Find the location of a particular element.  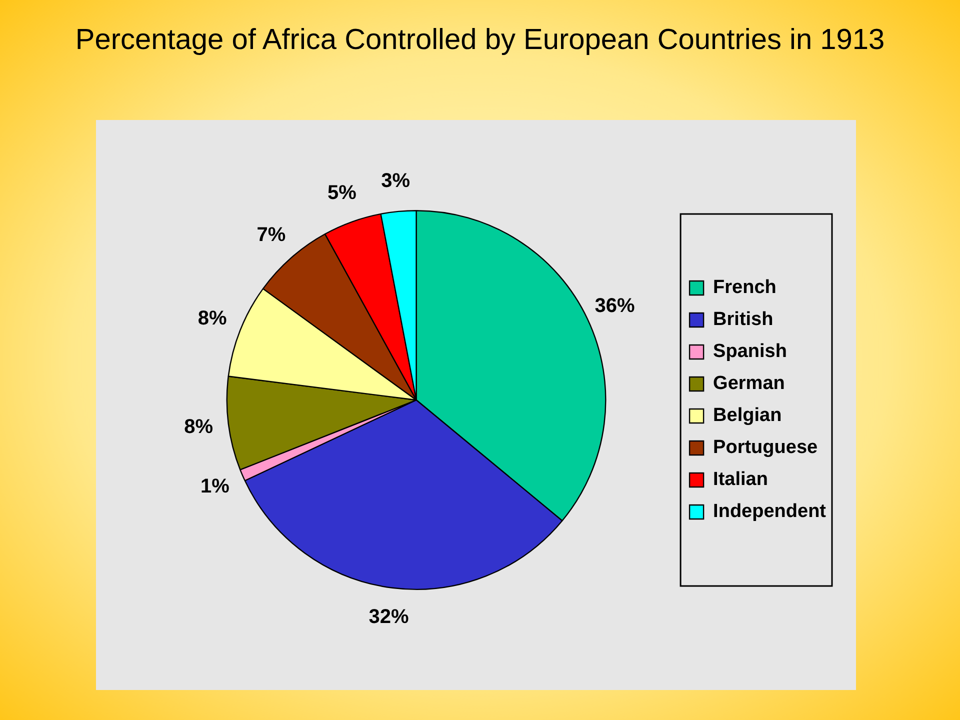

data-label: 7% is located at coordinates (271, 235).